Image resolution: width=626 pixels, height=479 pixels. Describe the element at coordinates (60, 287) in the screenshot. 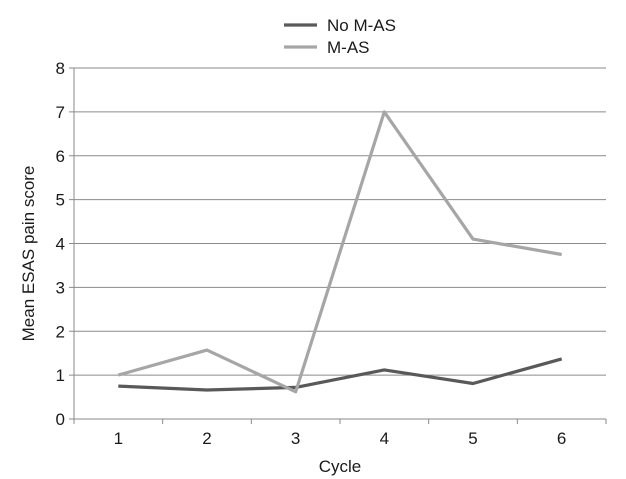

I see `y-tick-label: 3` at that location.